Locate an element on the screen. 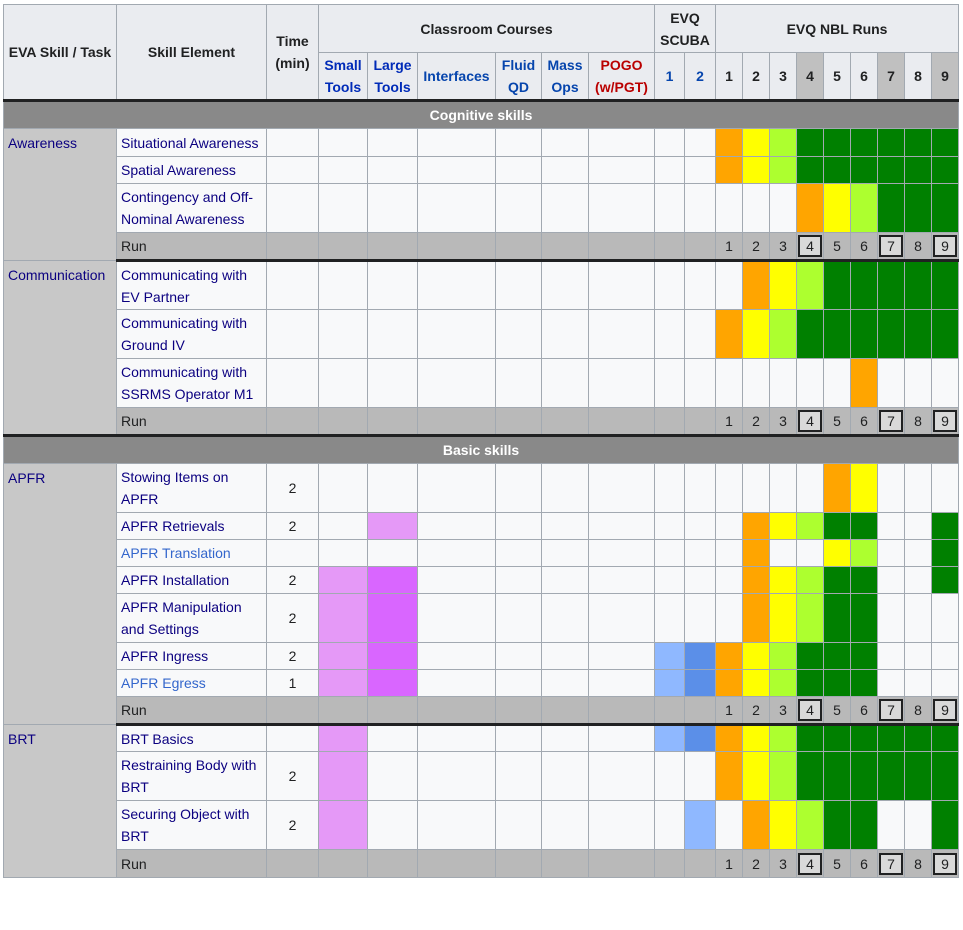 The height and width of the screenshot is (930, 963). nbl-run-1: 1 is located at coordinates (729, 76).